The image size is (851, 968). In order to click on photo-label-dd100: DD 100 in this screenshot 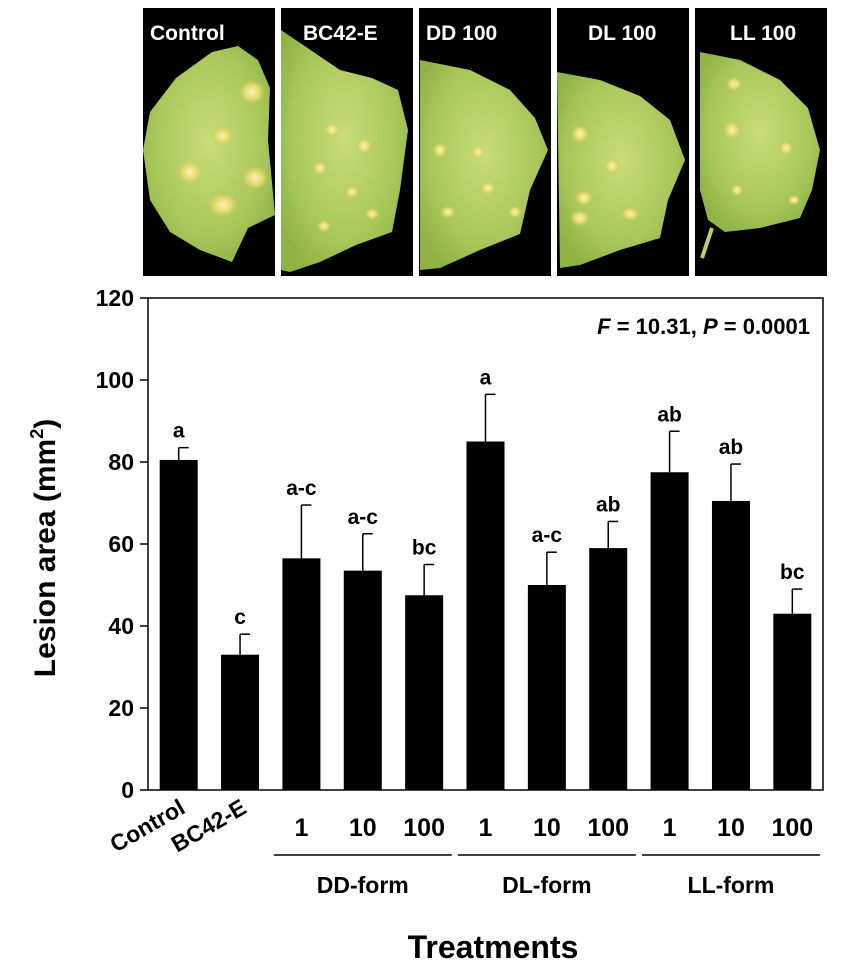, I will do `click(461, 33)`.